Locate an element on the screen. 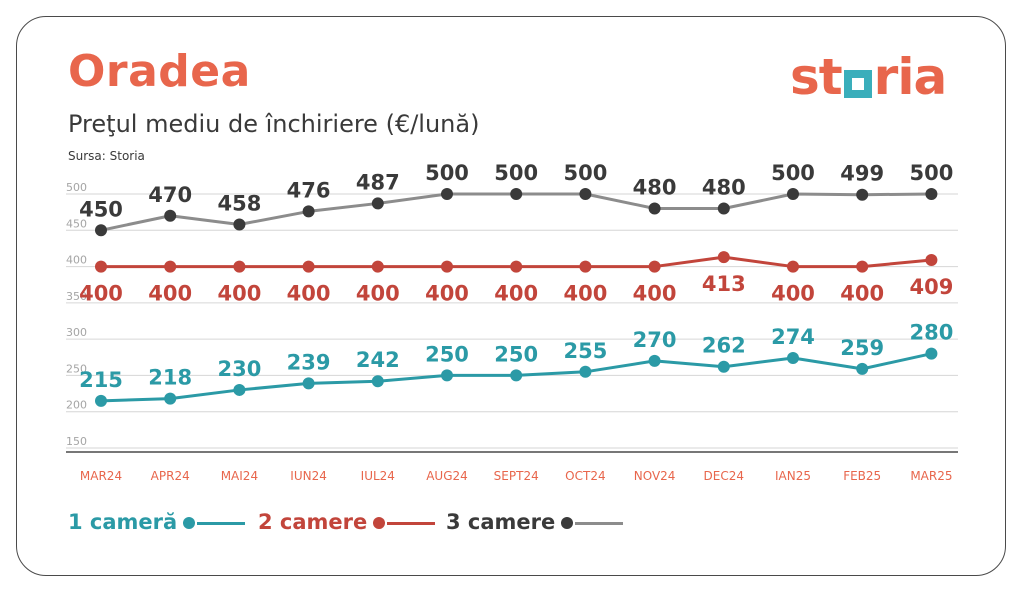 Image resolution: width=1024 pixels, height=593 pixels. logo-square-icon is located at coordinates (857, 84).